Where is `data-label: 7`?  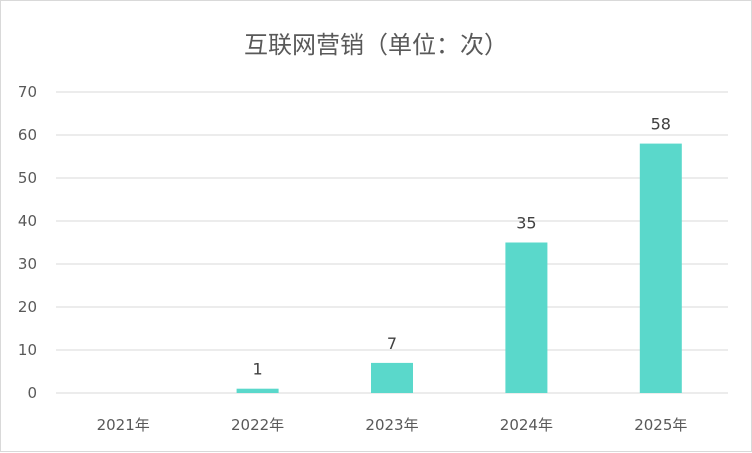
data-label: 7 is located at coordinates (392, 343).